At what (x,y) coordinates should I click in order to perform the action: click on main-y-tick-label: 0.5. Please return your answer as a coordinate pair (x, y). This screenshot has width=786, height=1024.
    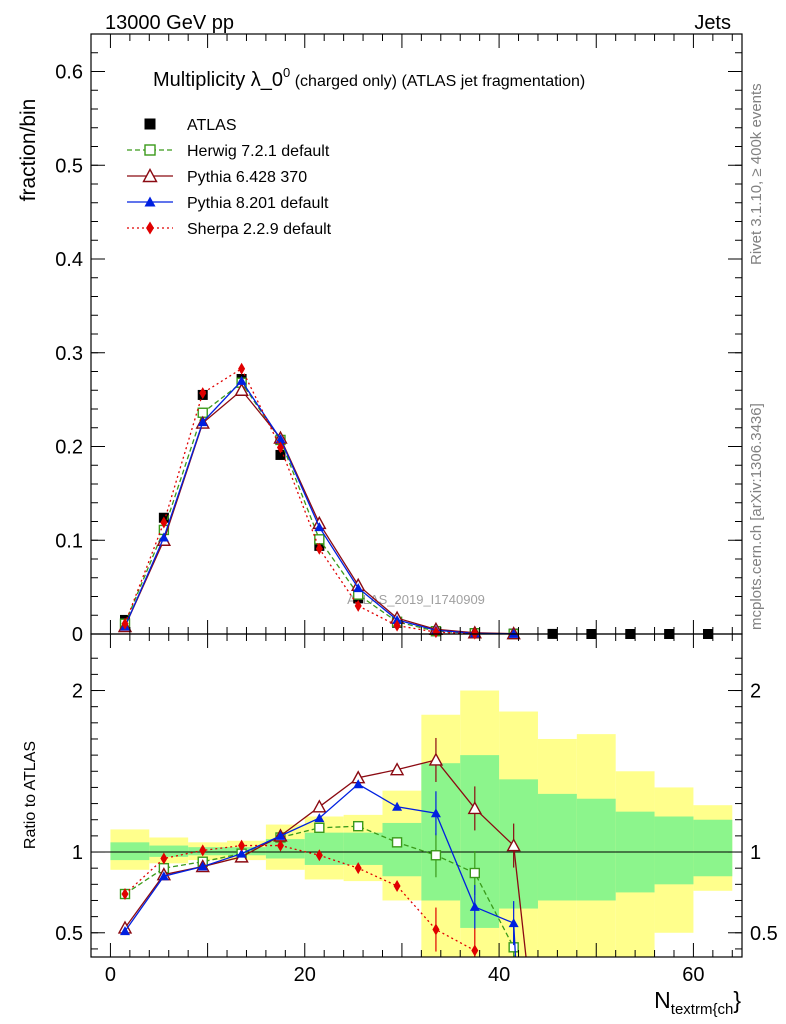
    Looking at the image, I should click on (69, 166).